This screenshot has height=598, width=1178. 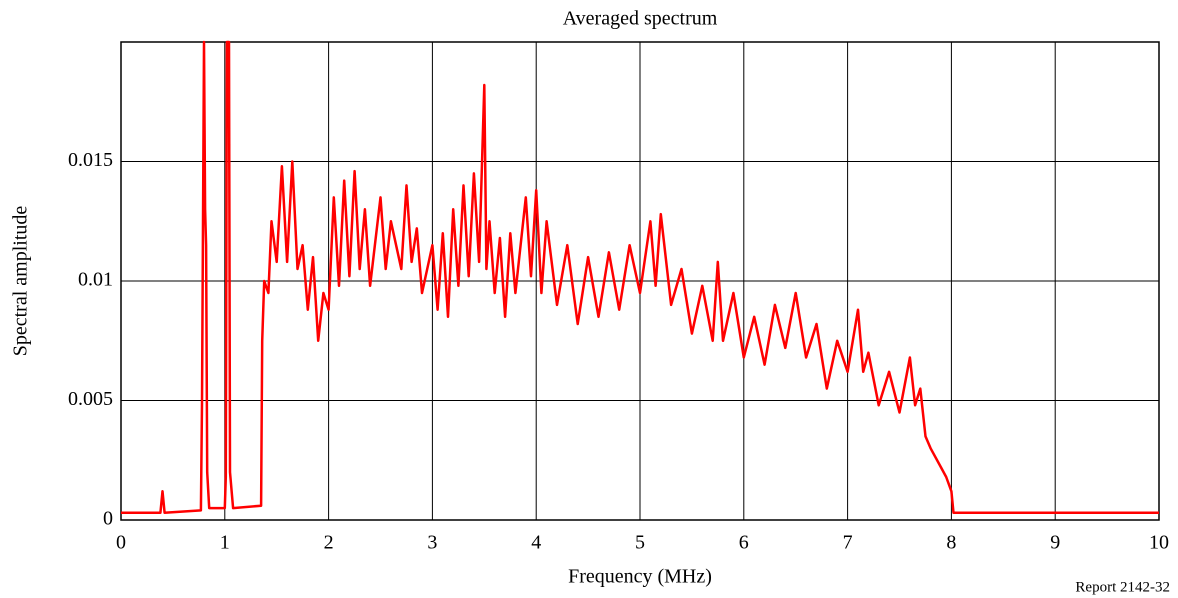 What do you see at coordinates (1055, 543) in the screenshot?
I see `x-tick-label: 9` at bounding box center [1055, 543].